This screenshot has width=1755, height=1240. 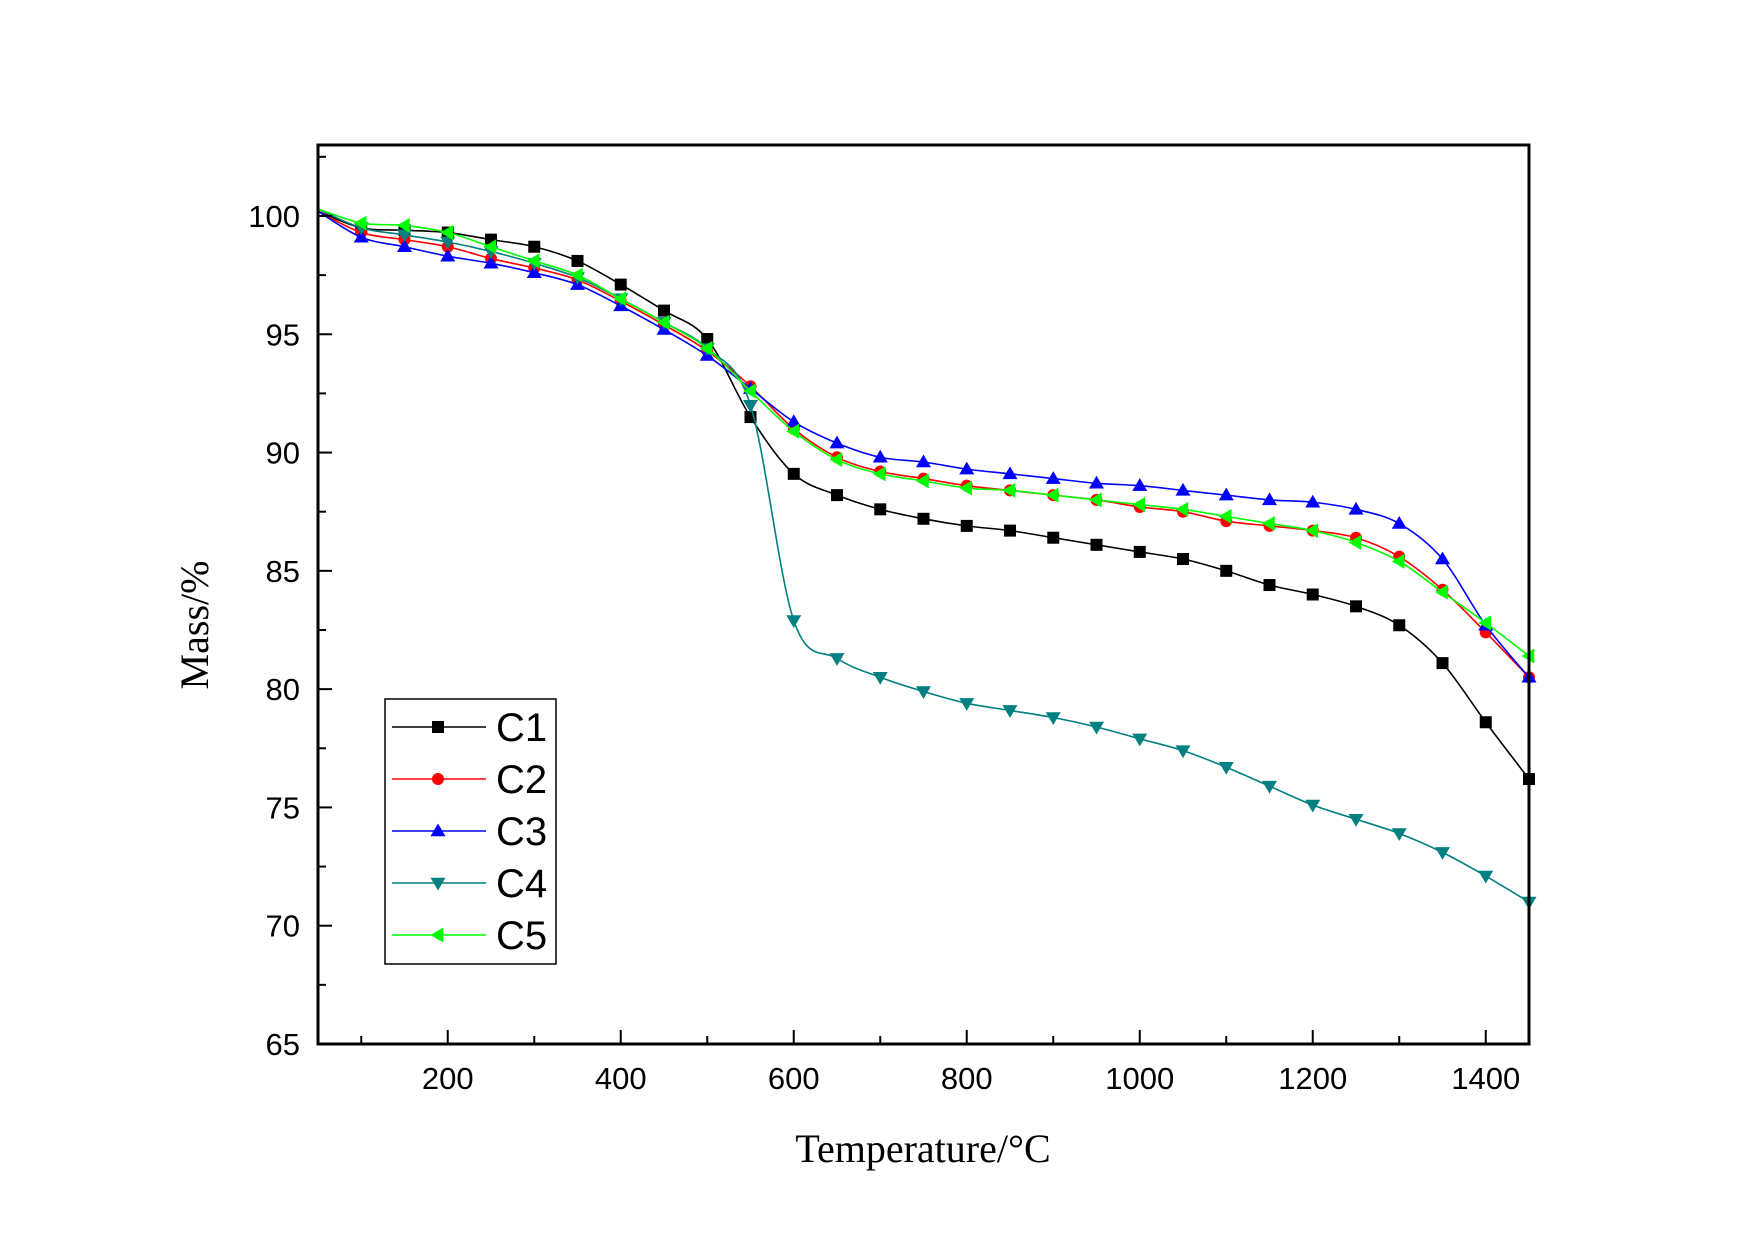 I want to click on y-tick-label: 80, so click(x=283, y=689).